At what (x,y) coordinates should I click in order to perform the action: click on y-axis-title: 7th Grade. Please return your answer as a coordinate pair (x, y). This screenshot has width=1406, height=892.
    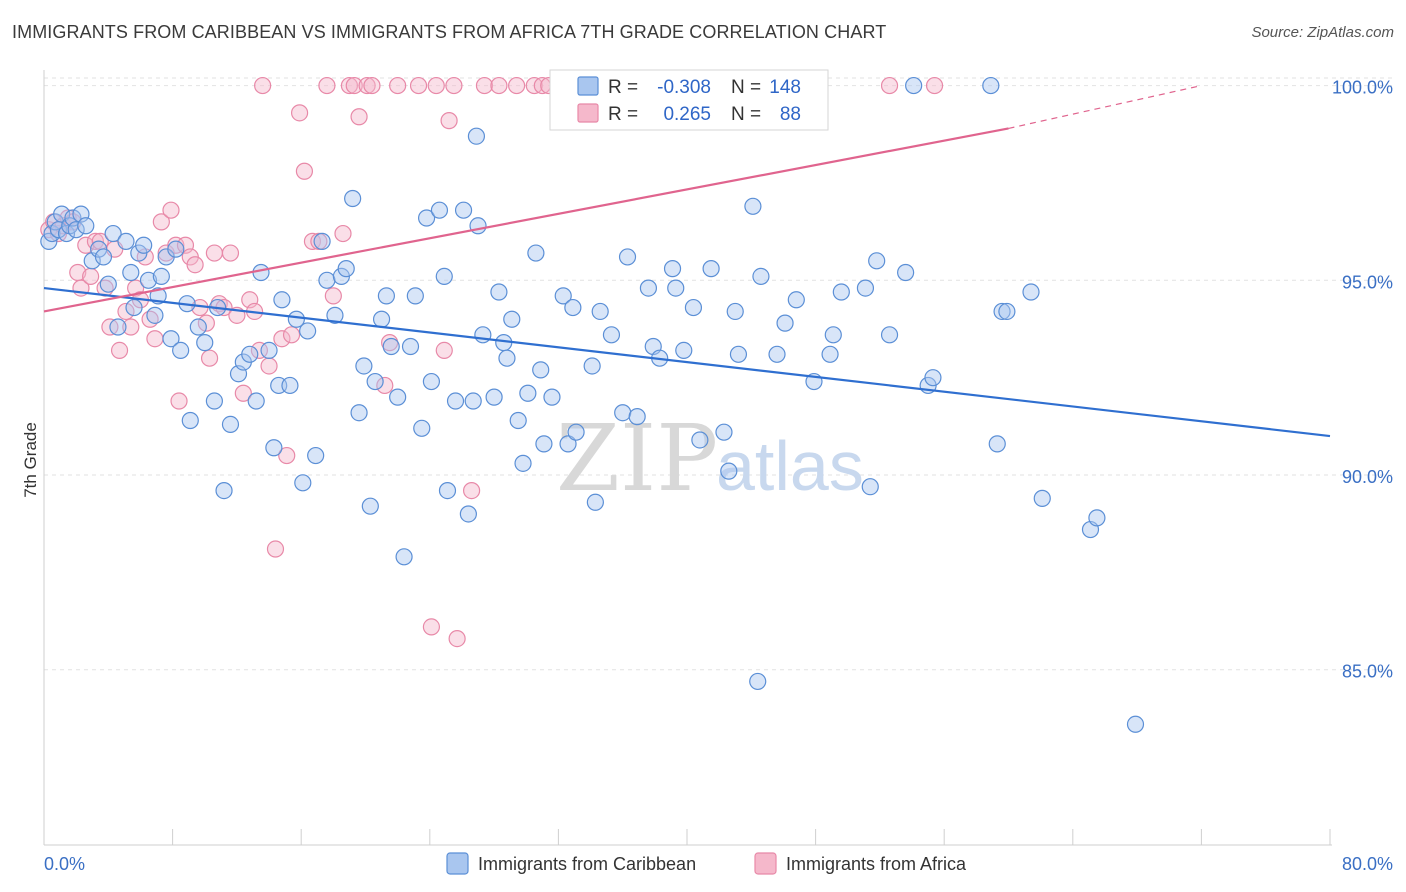
    Looking at the image, I should click on (30, 460).